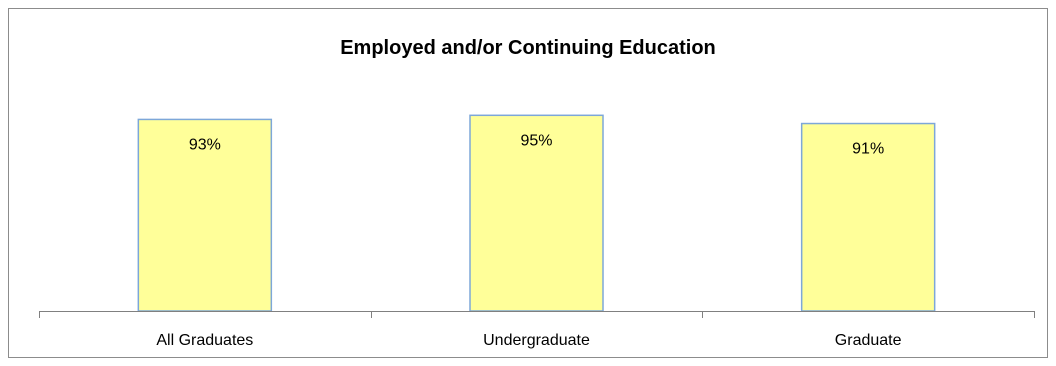  What do you see at coordinates (536, 340) in the screenshot?
I see `x-tick-label: Undergraduate` at bounding box center [536, 340].